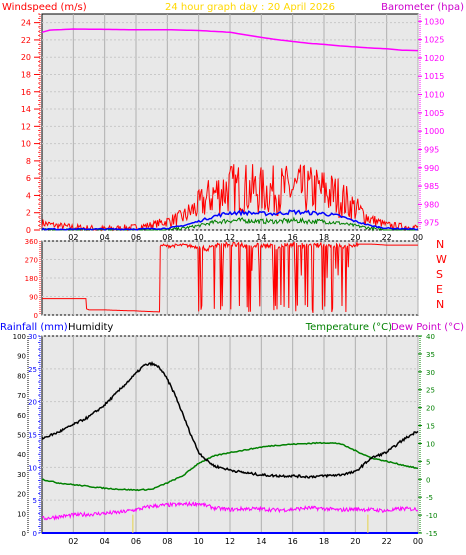 This screenshot has height=555, width=466. What do you see at coordinates (431, 223) in the screenshot?
I see `baro-y-tick-label: 975` at bounding box center [431, 223].